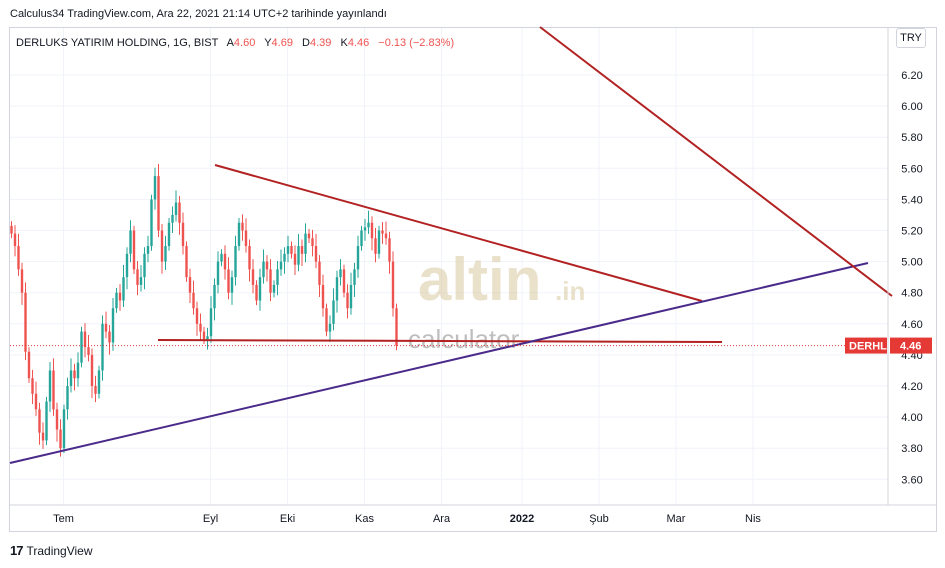  What do you see at coordinates (287, 519) in the screenshot?
I see `time-tick-label: Eki` at bounding box center [287, 519].